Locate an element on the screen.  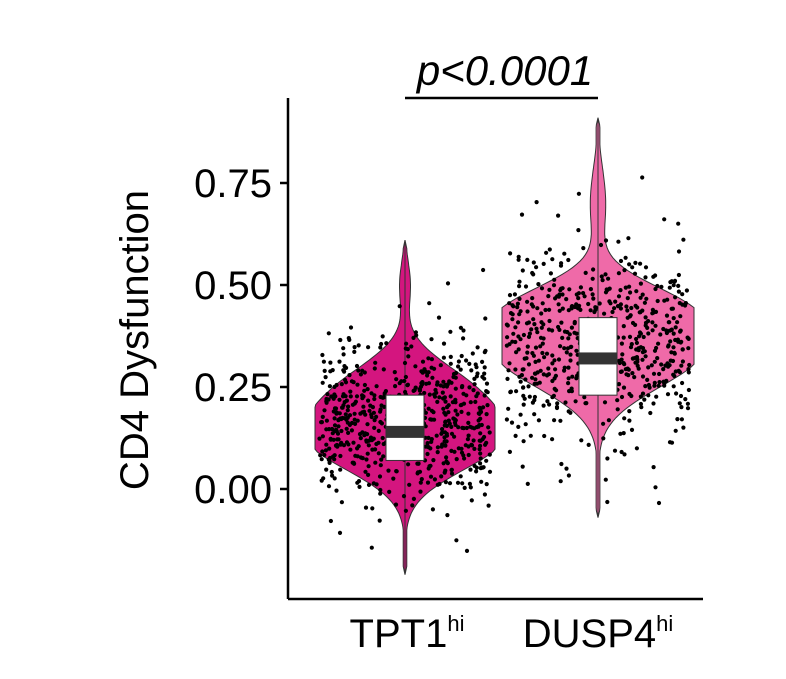
y-tick-label: 0.75 is located at coordinates (233, 184).